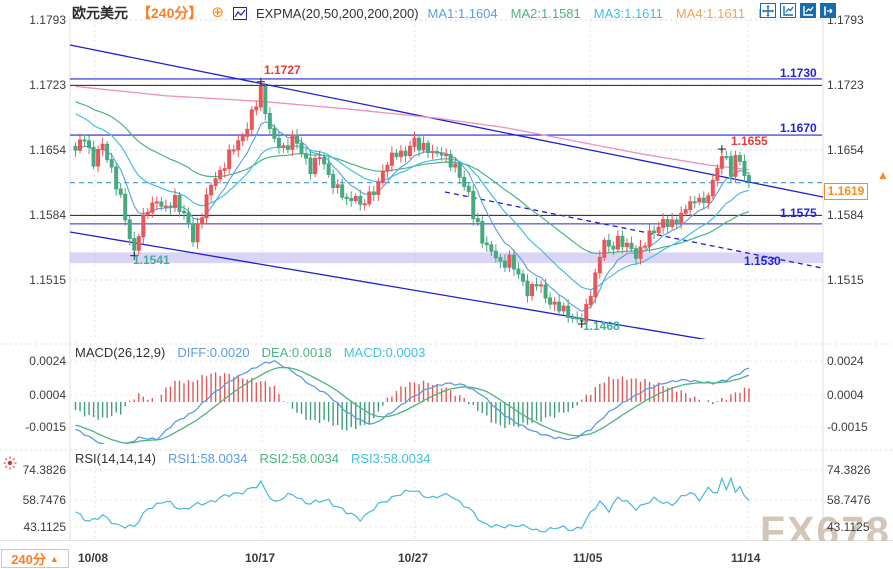  What do you see at coordinates (28, 559) in the screenshot?
I see `period-label: 240分` at bounding box center [28, 559].